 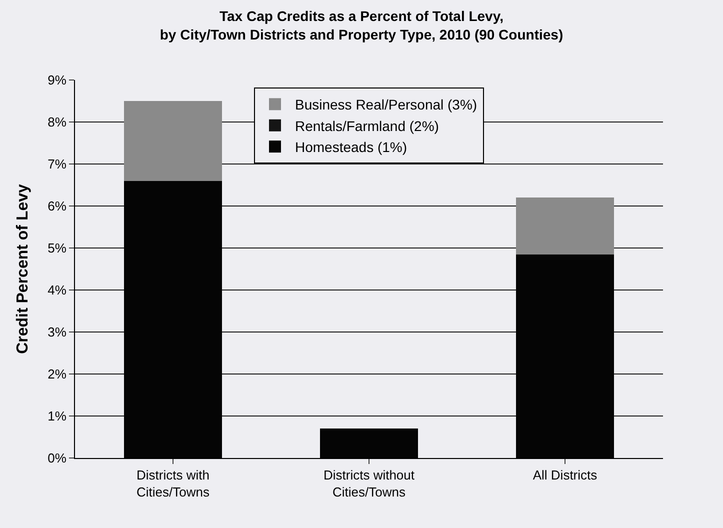 I want to click on y-axis-title: Credit Percent of Levy, so click(x=23, y=269).